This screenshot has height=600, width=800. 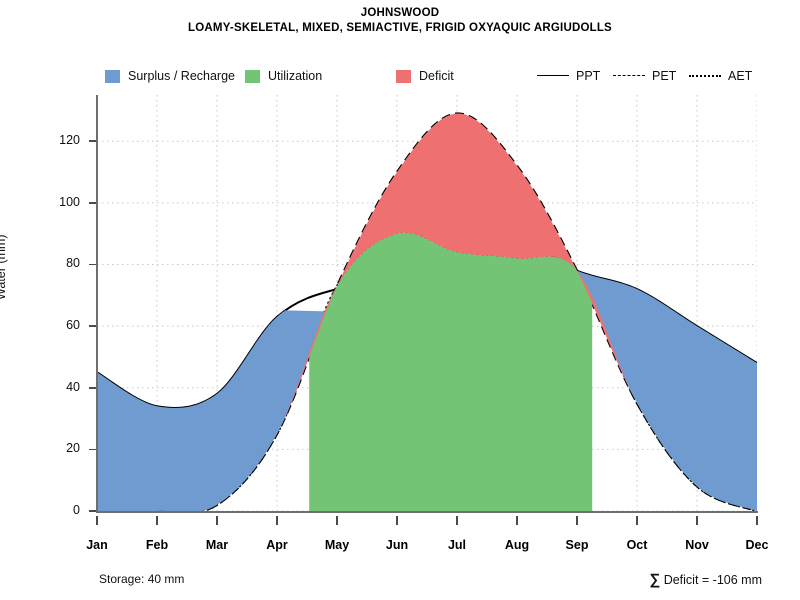 What do you see at coordinates (400, 13) in the screenshot?
I see `page-title: JOHNSWOOD` at bounding box center [400, 13].